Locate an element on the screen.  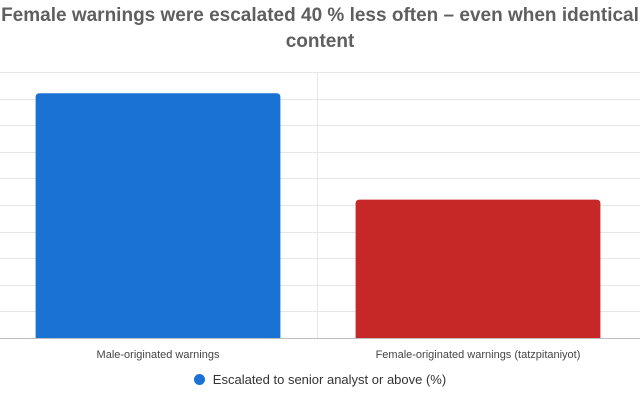
chart-title-line-2: content is located at coordinates (320, 41).